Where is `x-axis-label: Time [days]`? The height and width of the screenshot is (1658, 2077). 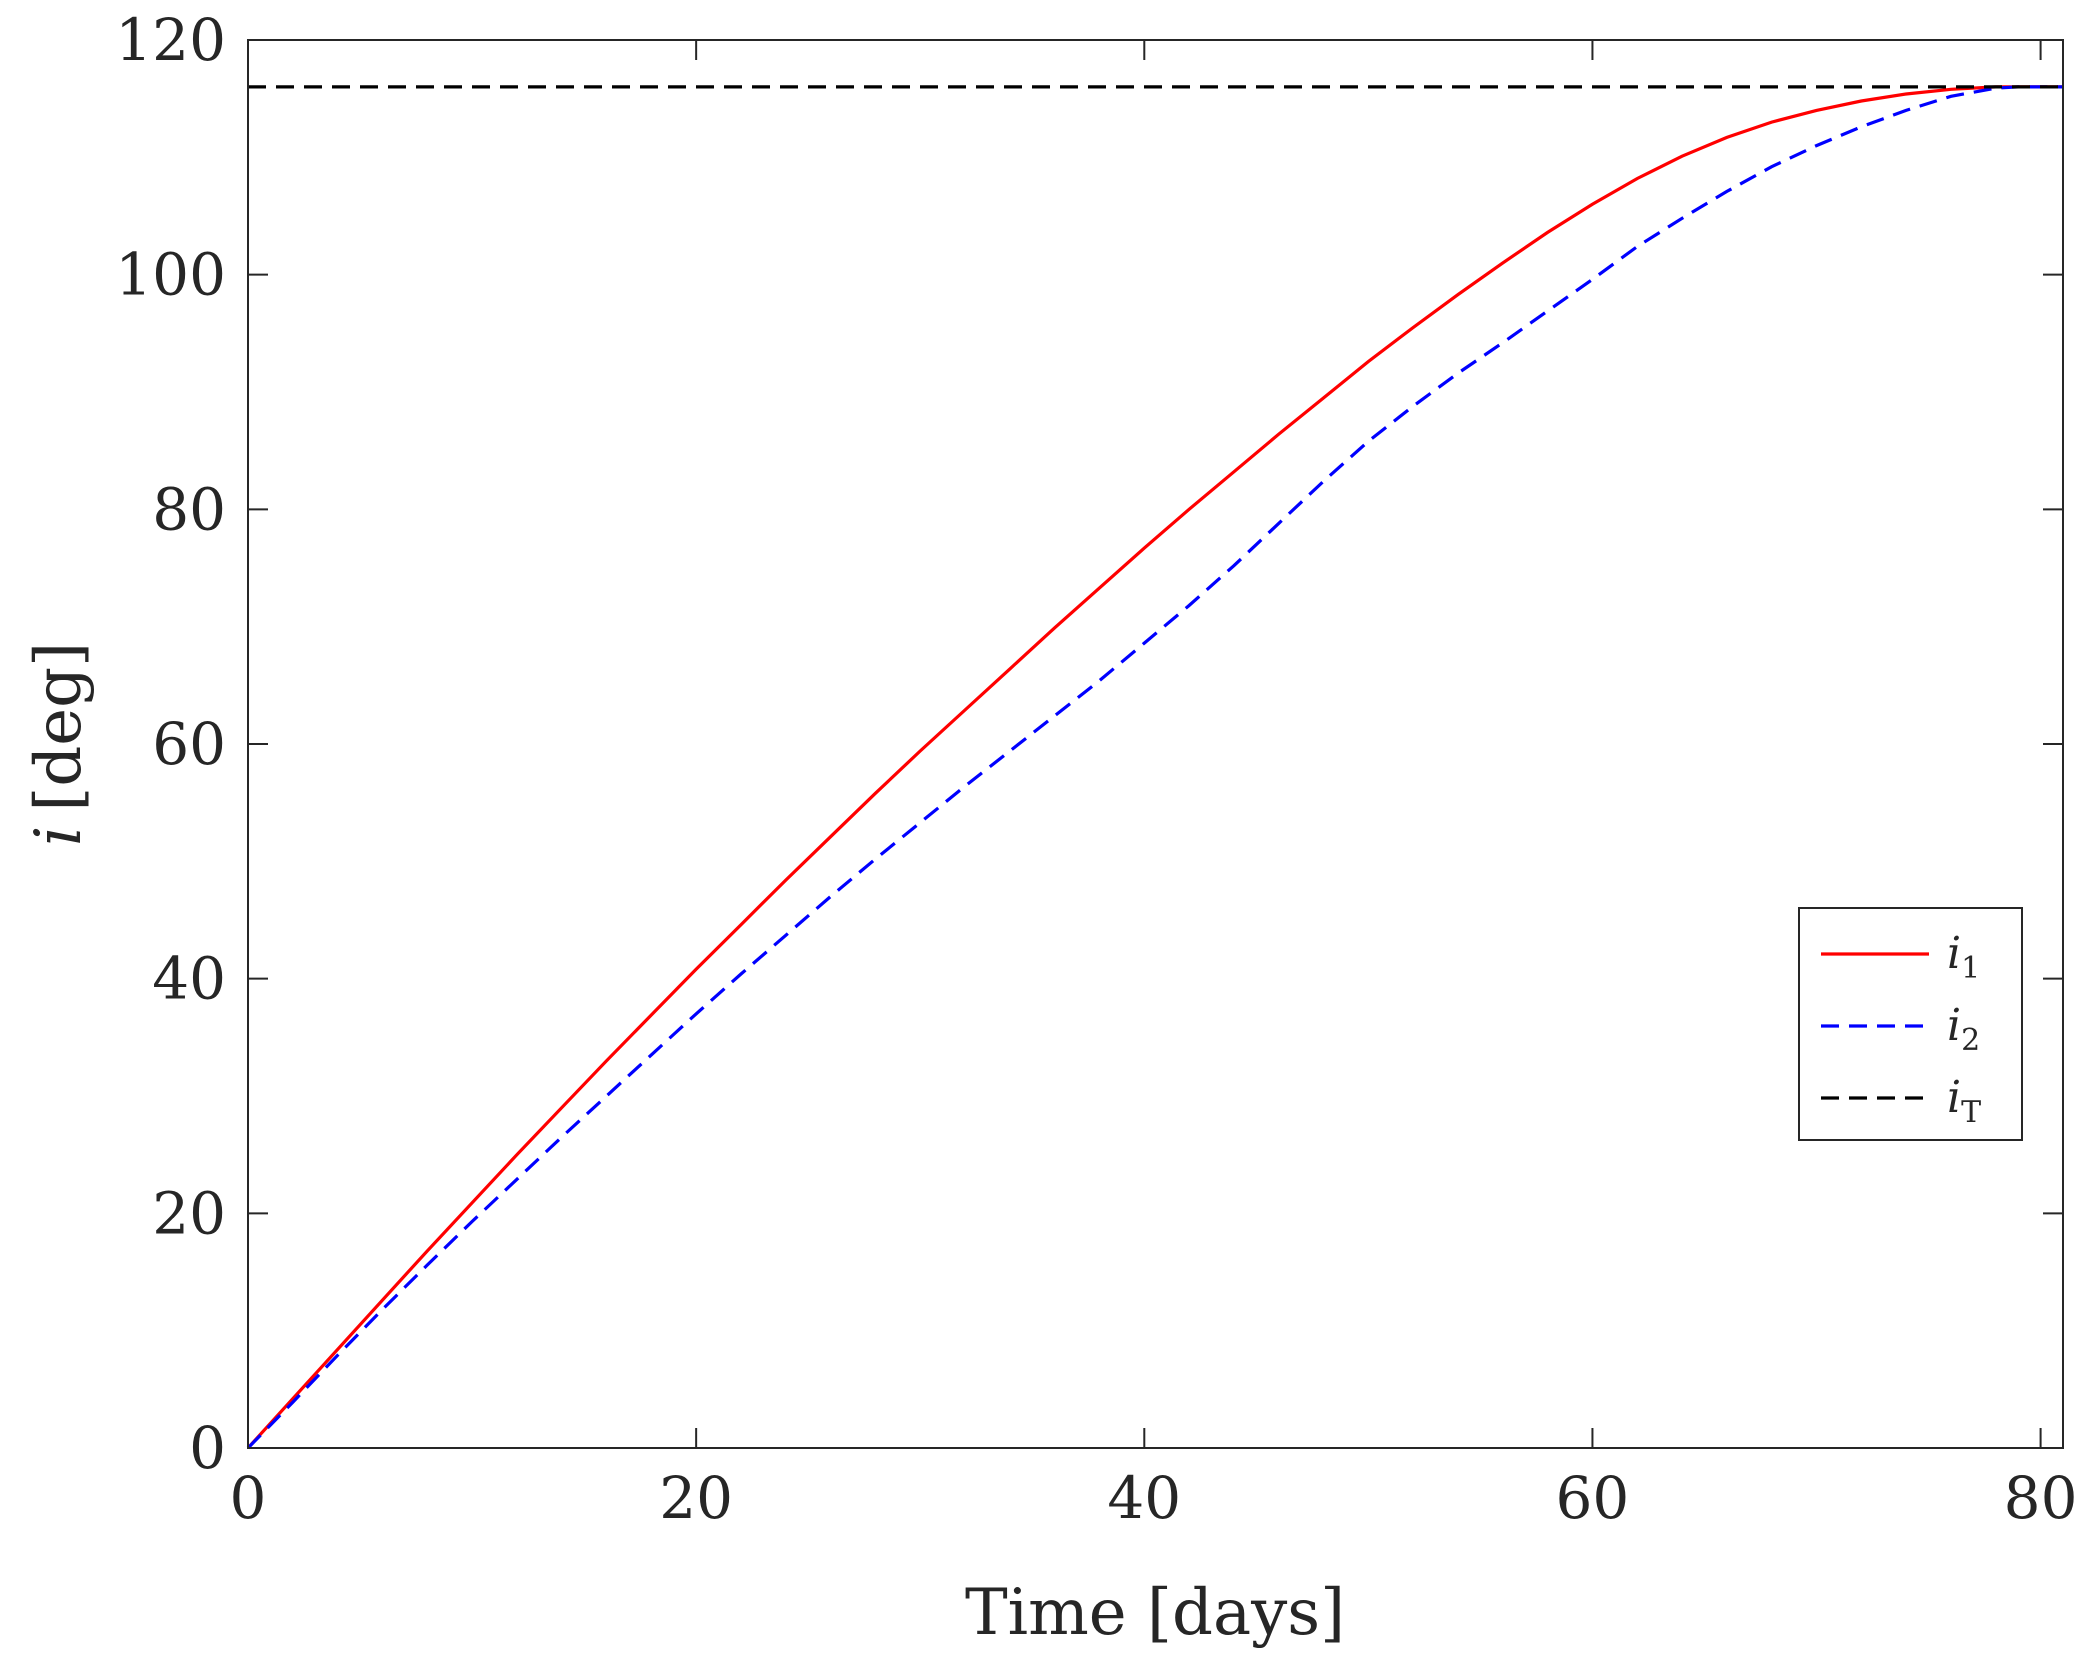 x-axis-label: Time [days] is located at coordinates (1155, 1613).